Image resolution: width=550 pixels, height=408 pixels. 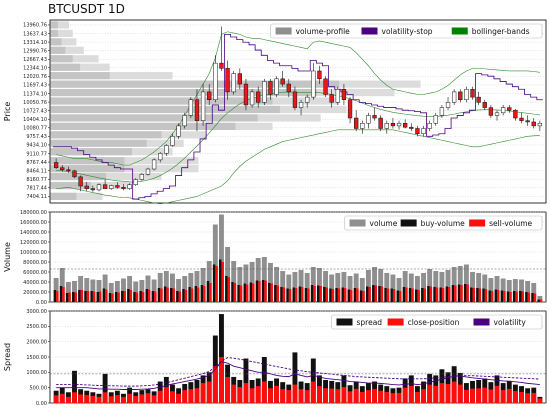 I want to click on y-tick-label: 8464.11, so click(x=36, y=171).